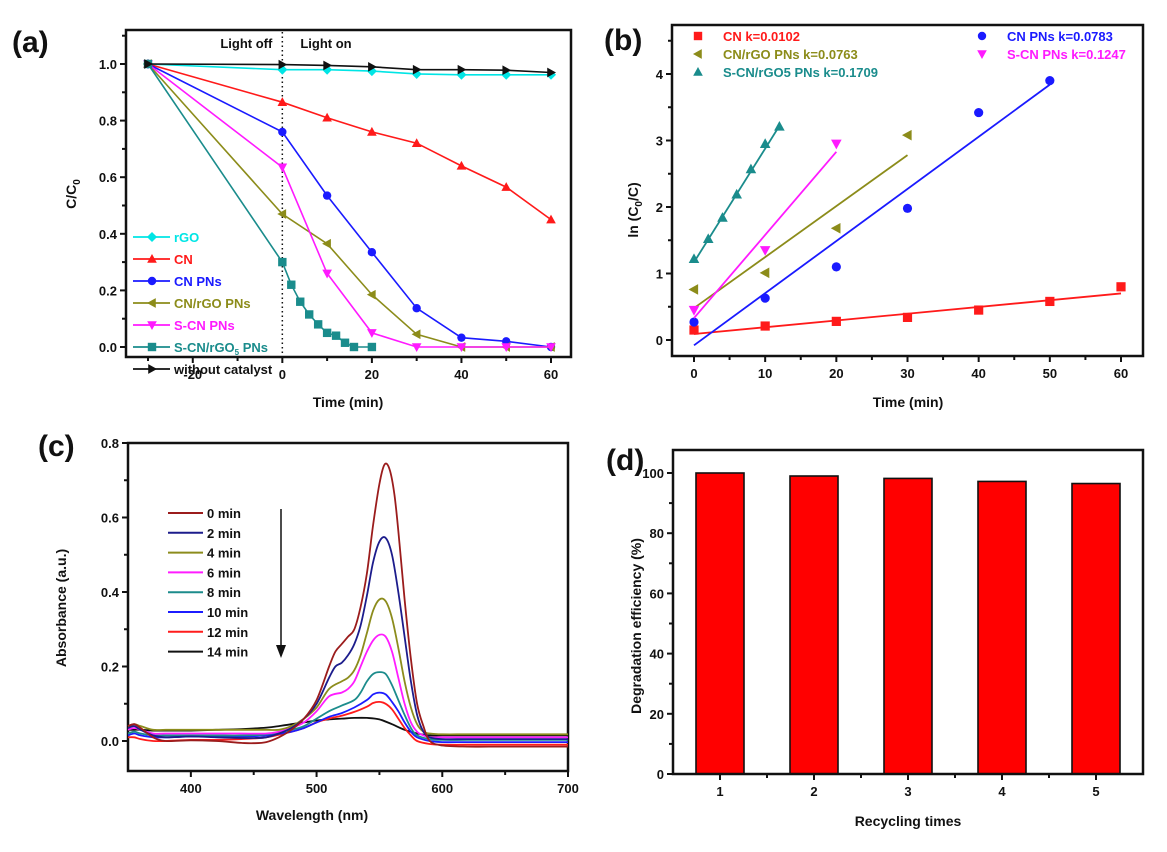  I want to click on legend-label: 2 min, so click(224, 533).